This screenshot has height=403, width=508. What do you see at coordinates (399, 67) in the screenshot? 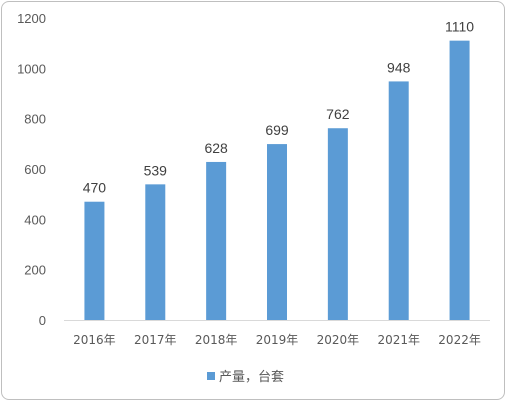
I see `data-label: 948` at bounding box center [399, 67].